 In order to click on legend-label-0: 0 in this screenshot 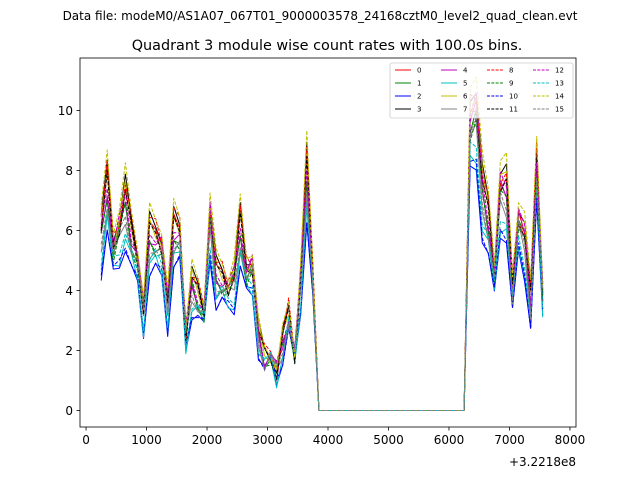, I will do `click(419, 71)`.